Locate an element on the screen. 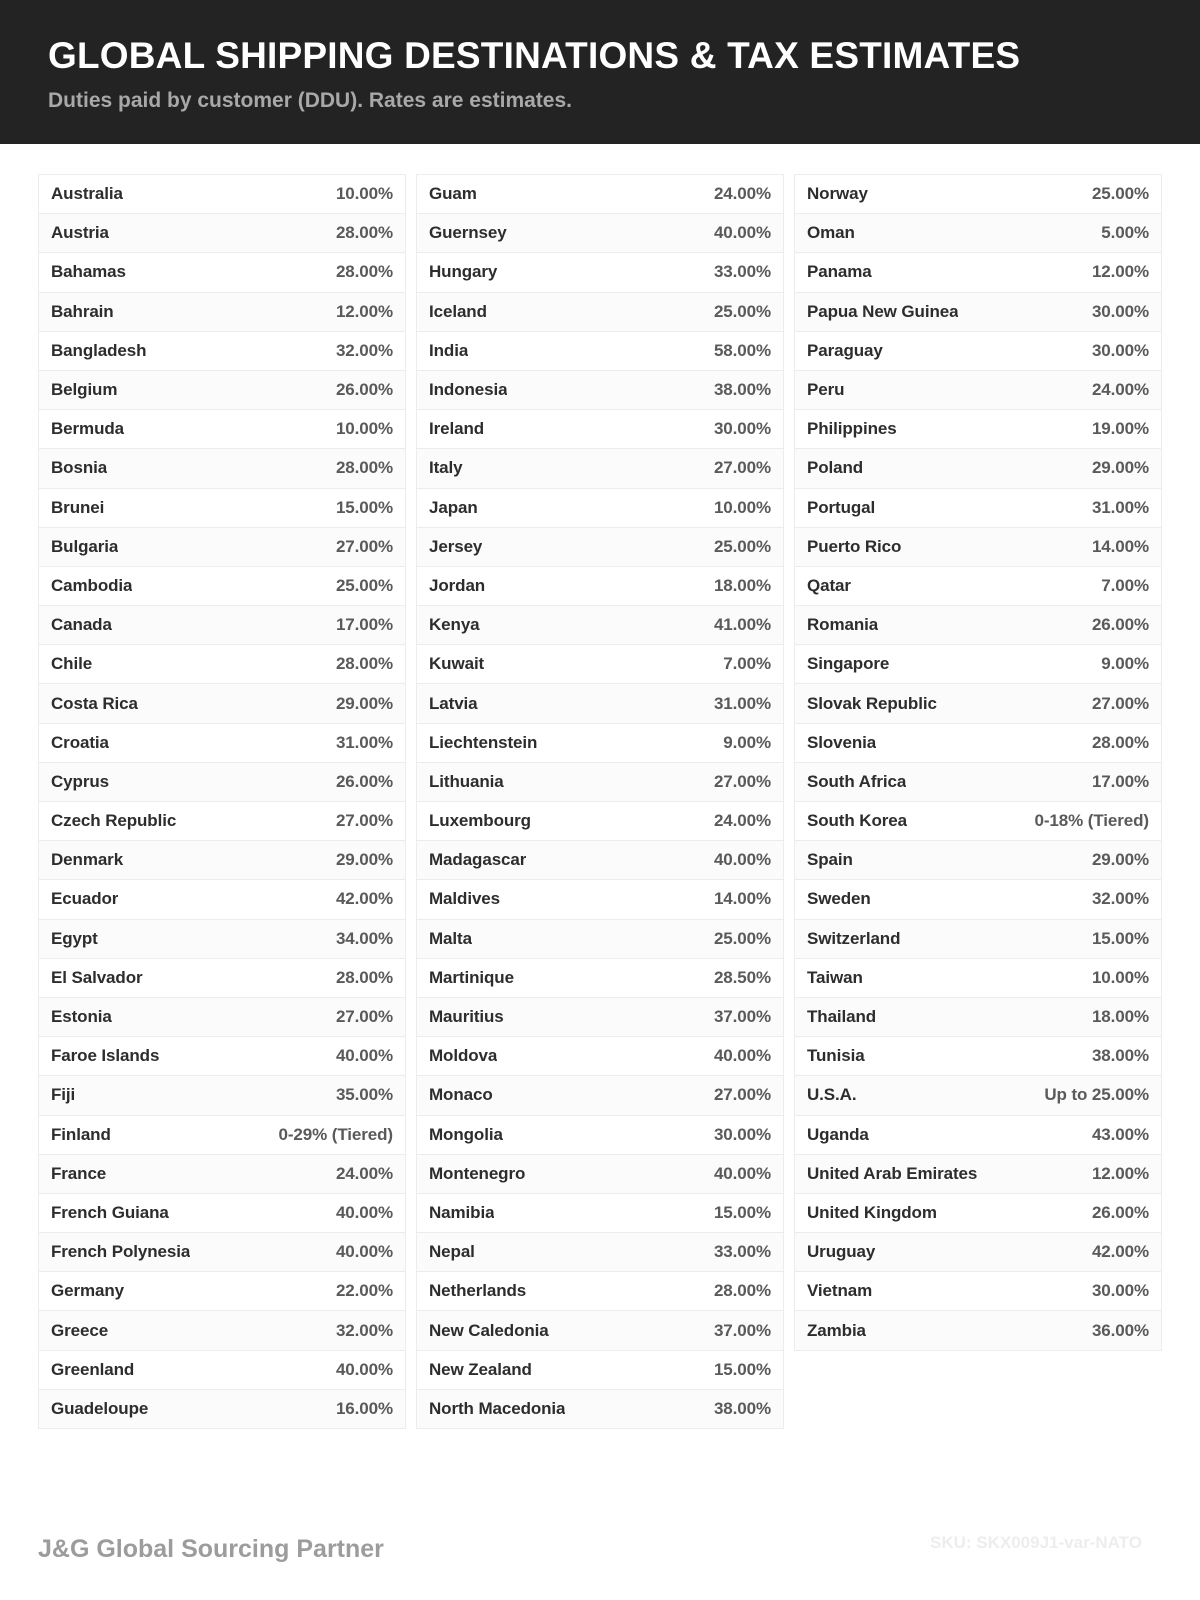 This screenshot has height=1600, width=1200. tax-rate-value: 38.00% is located at coordinates (742, 390).